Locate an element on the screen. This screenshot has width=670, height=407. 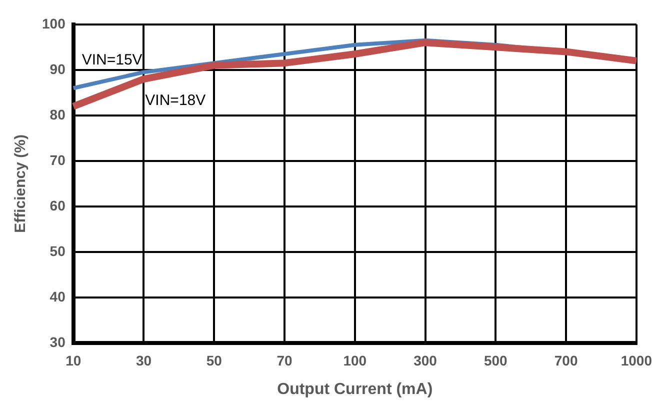
x-tick-label: 1000 is located at coordinates (636, 360).